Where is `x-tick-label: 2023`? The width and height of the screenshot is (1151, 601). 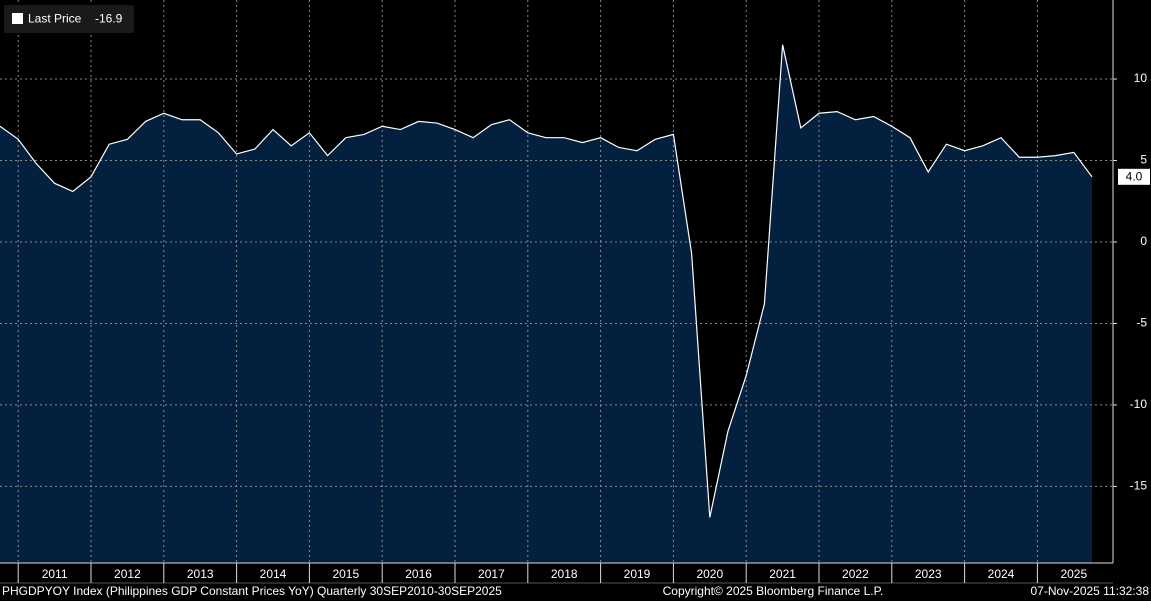 x-tick-label: 2023 is located at coordinates (928, 574).